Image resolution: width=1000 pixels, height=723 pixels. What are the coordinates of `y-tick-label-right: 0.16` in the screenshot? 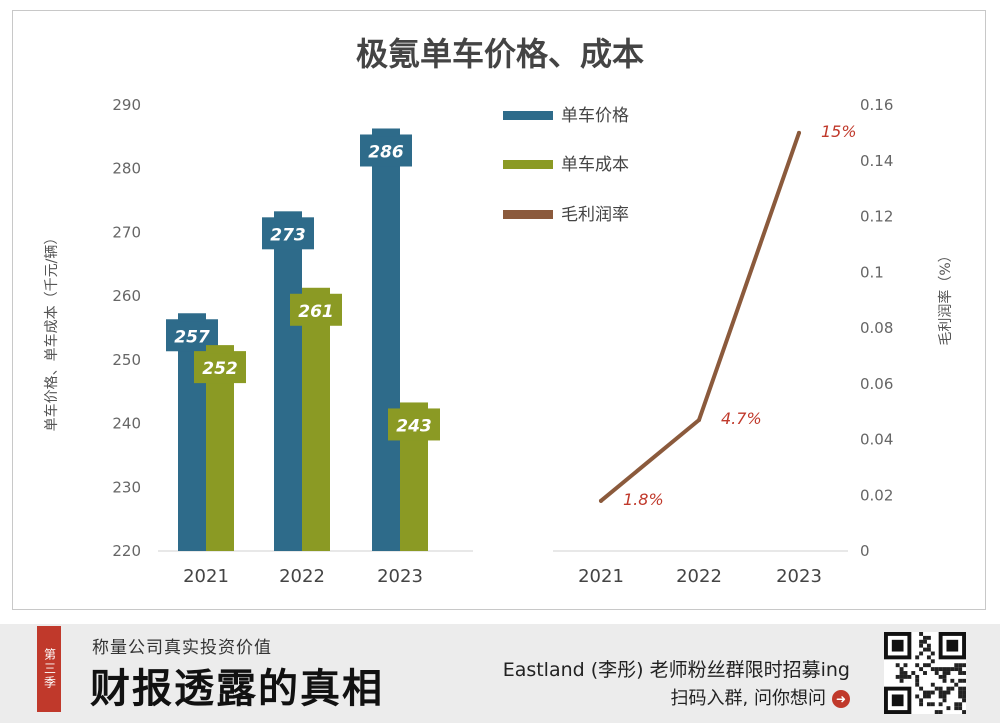 It's located at (876, 105).